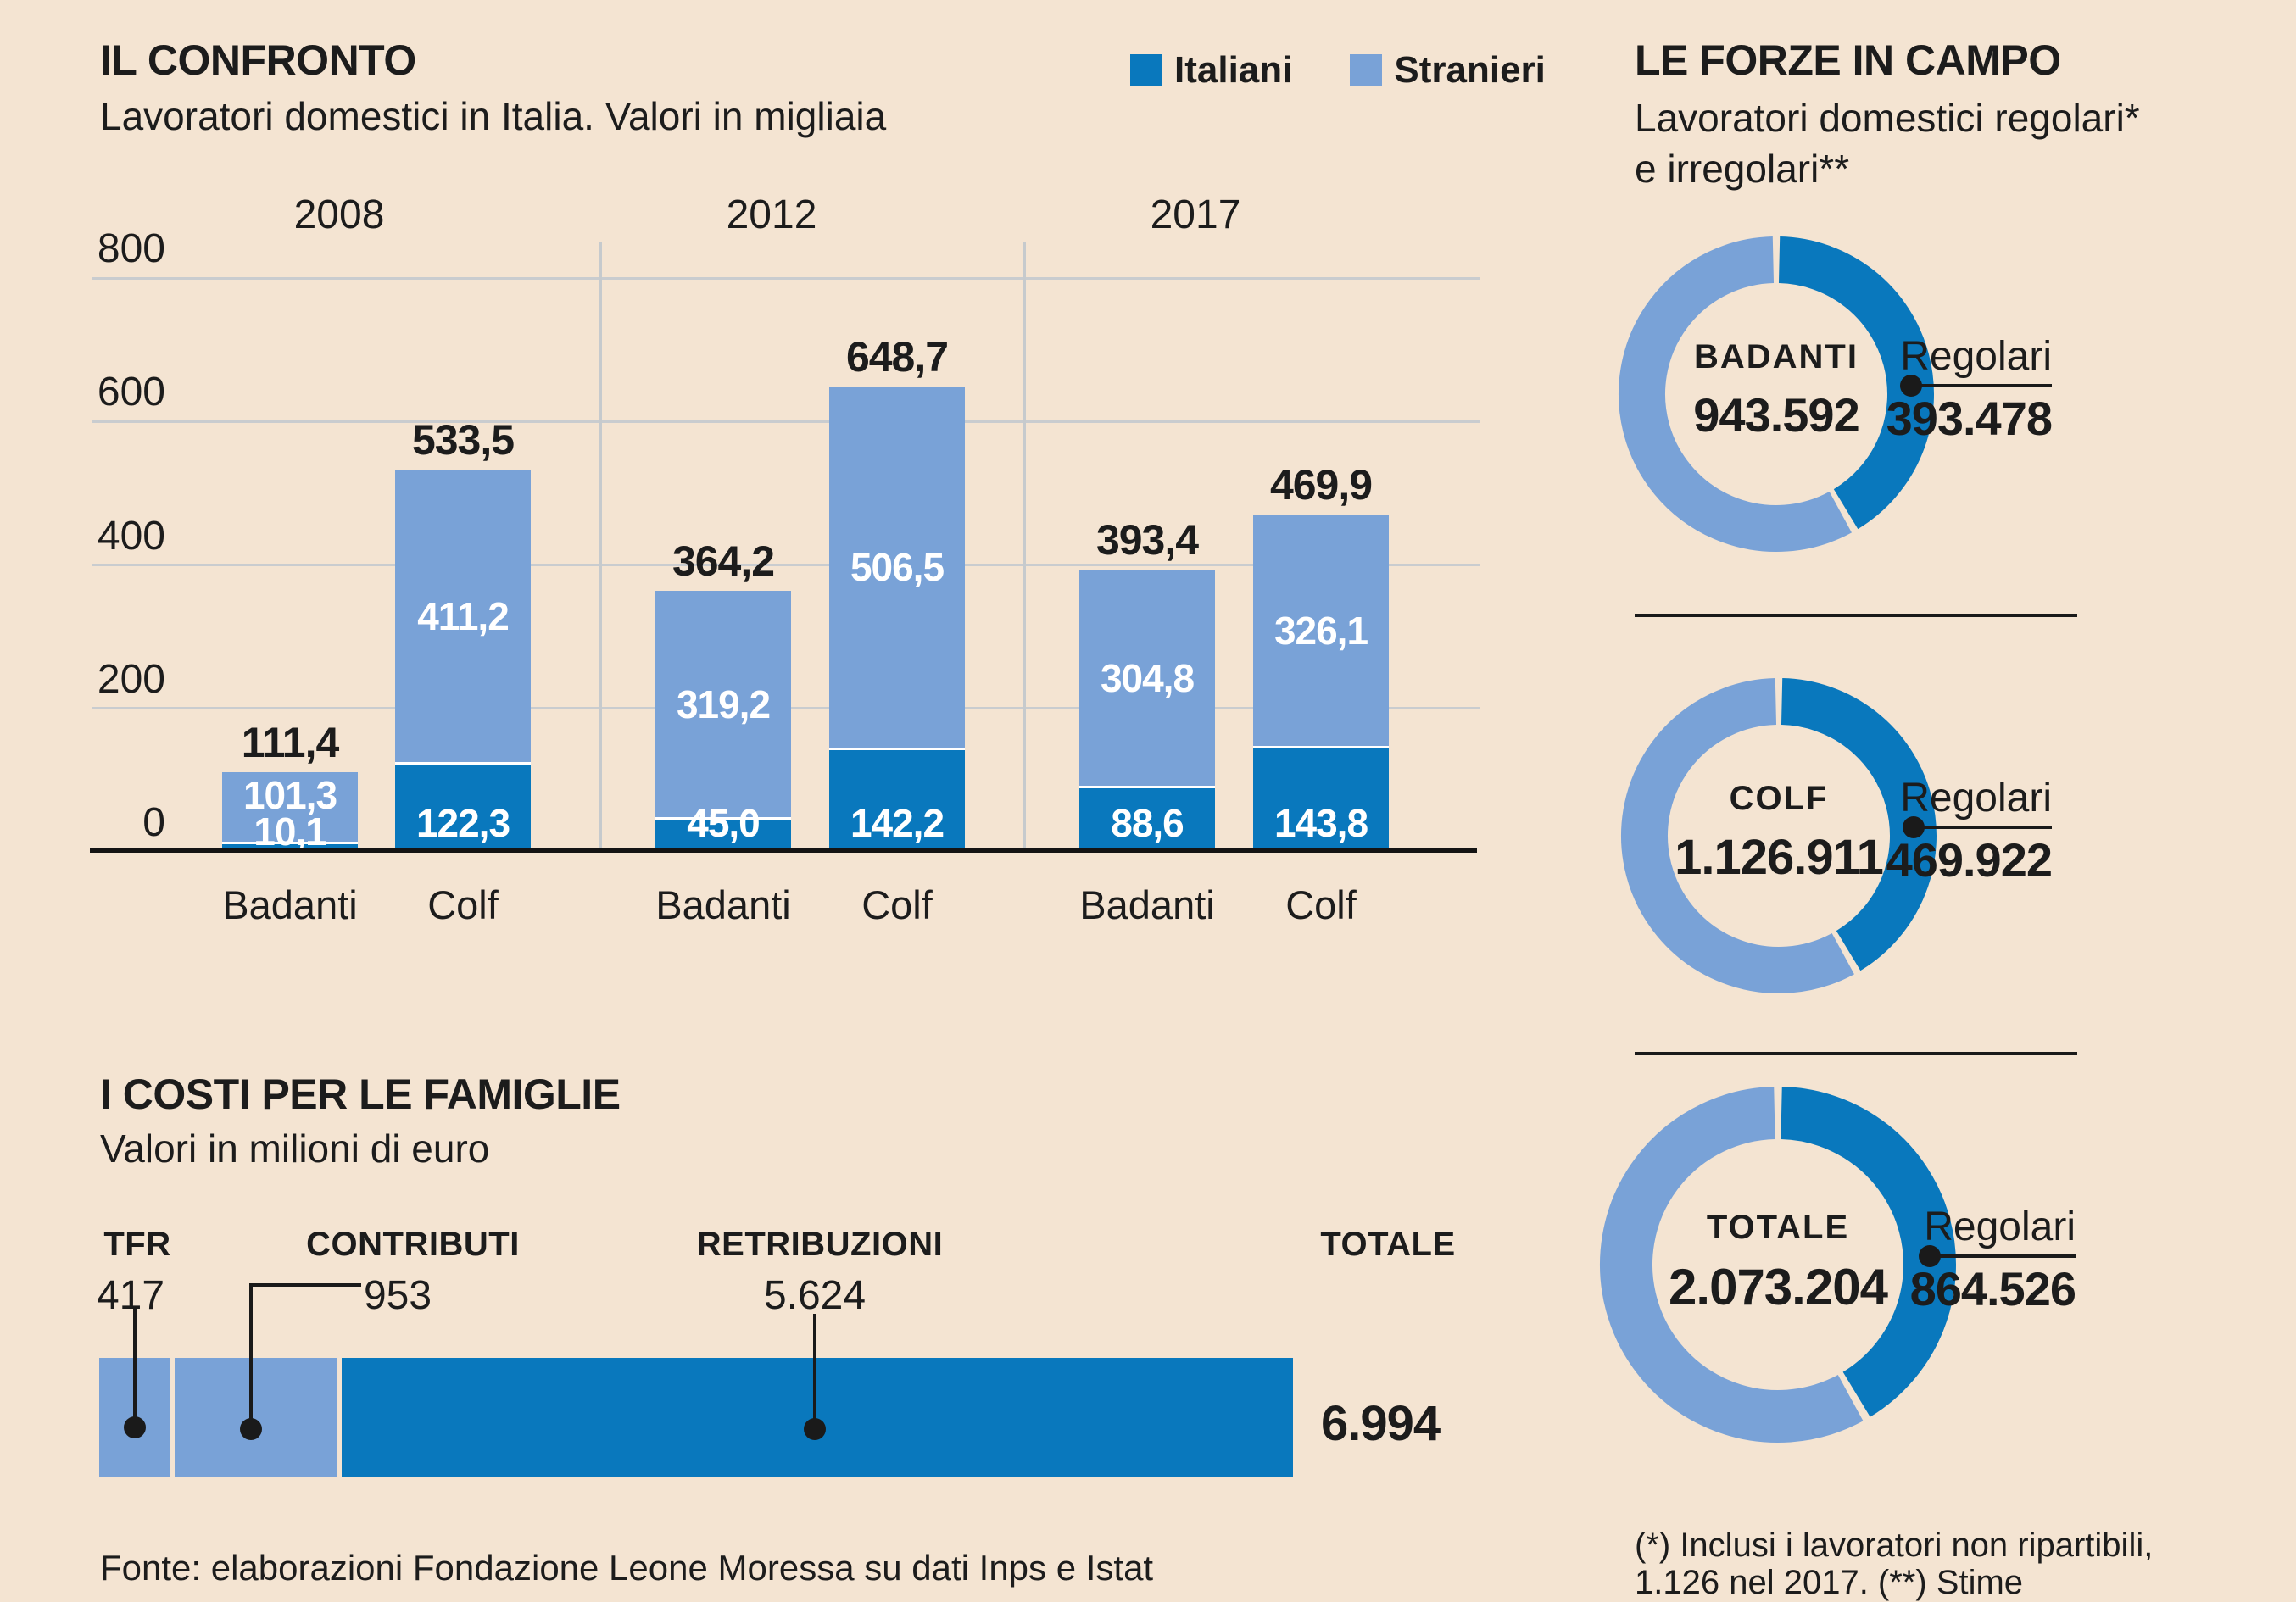  What do you see at coordinates (135, 1427) in the screenshot?
I see `callout-dot-tfr` at bounding box center [135, 1427].